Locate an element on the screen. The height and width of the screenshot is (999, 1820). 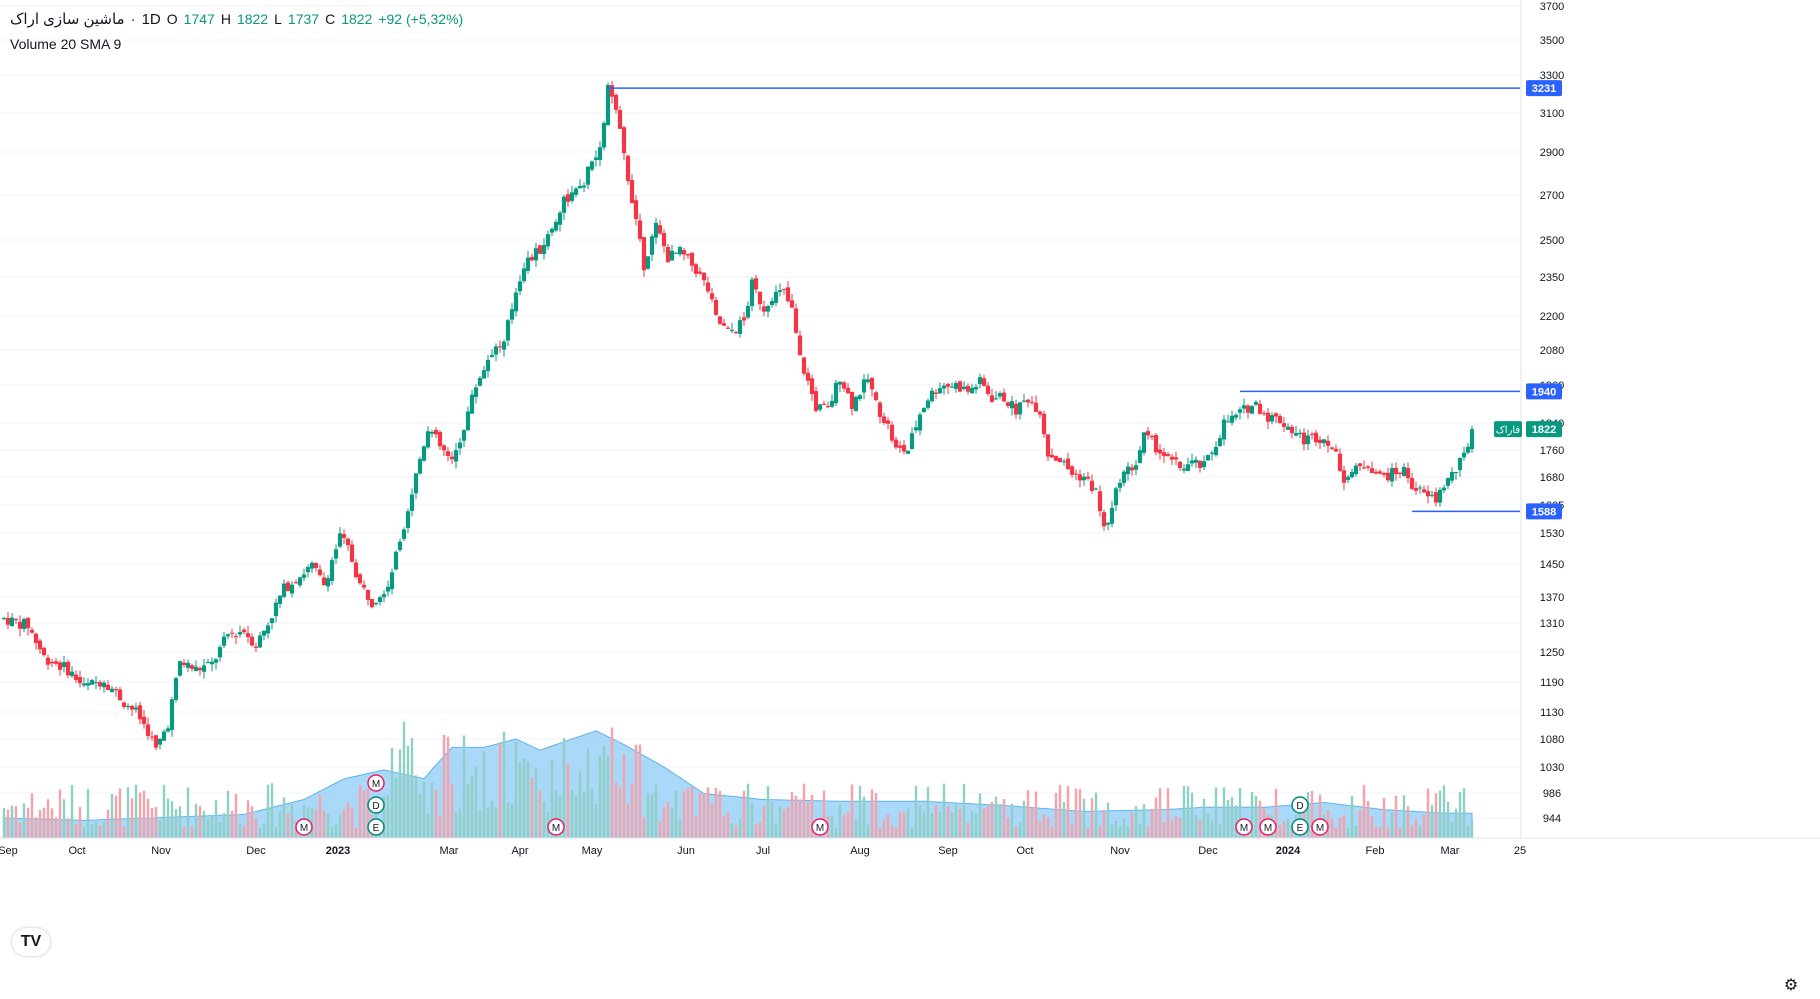
price-tick-label: 2350 is located at coordinates (1552, 278).